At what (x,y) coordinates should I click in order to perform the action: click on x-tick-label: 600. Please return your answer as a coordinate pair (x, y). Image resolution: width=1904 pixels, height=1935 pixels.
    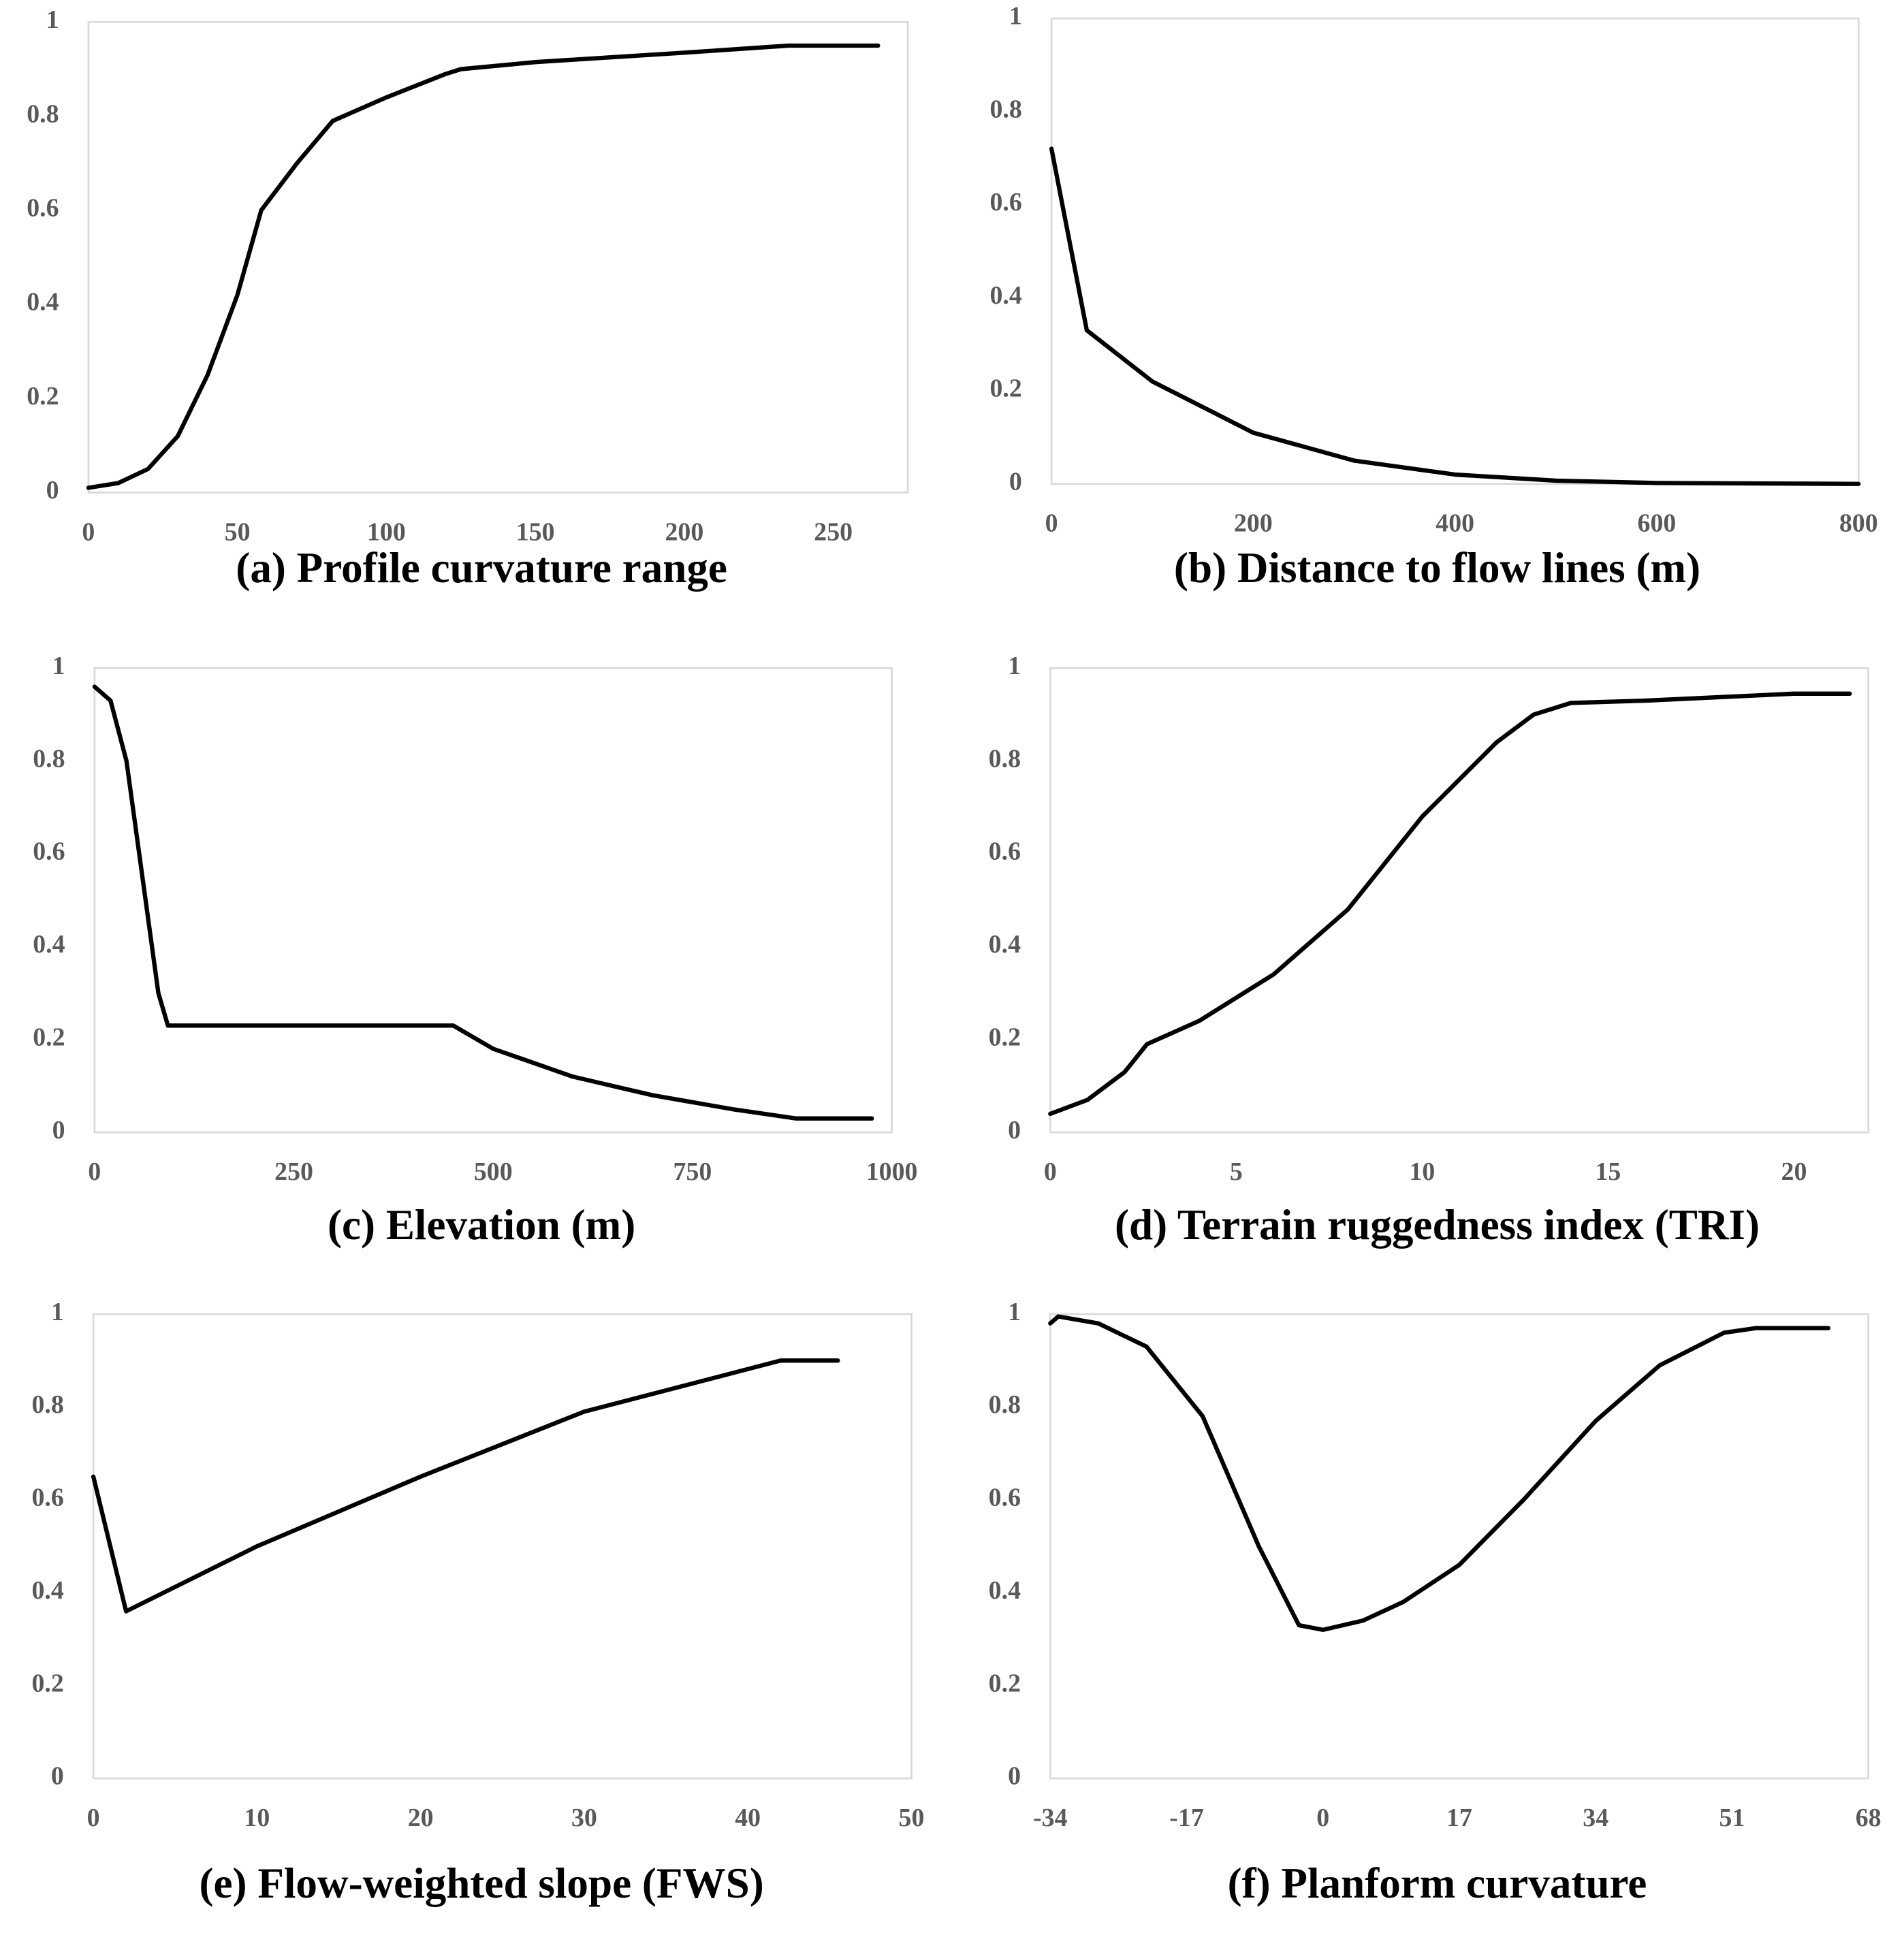
    Looking at the image, I should click on (1657, 523).